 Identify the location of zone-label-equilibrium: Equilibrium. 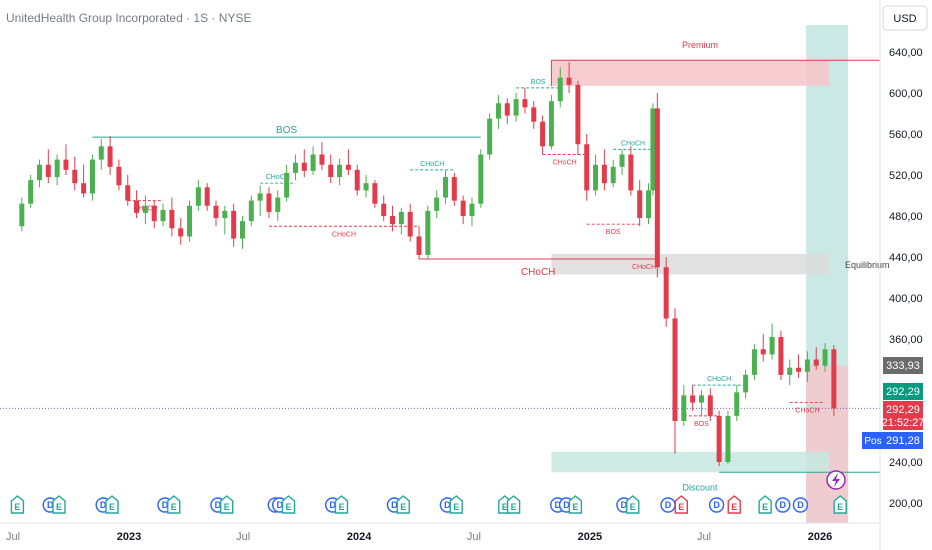
(867, 265).